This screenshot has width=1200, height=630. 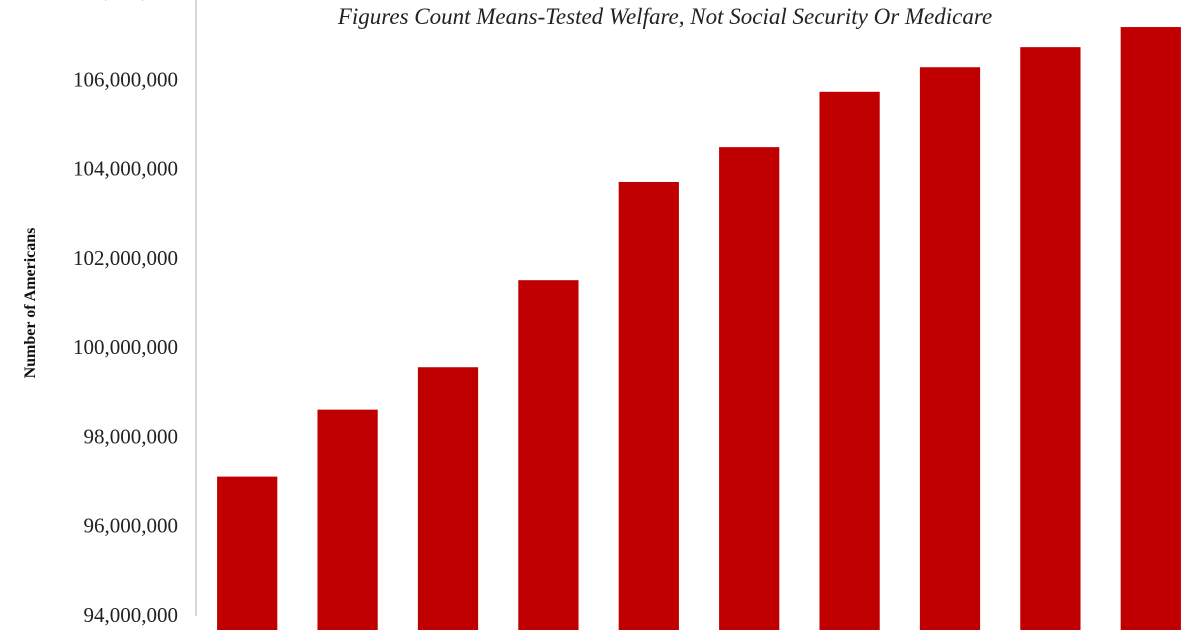 What do you see at coordinates (131, 526) in the screenshot?
I see `y-tick-label: 96,000,000` at bounding box center [131, 526].